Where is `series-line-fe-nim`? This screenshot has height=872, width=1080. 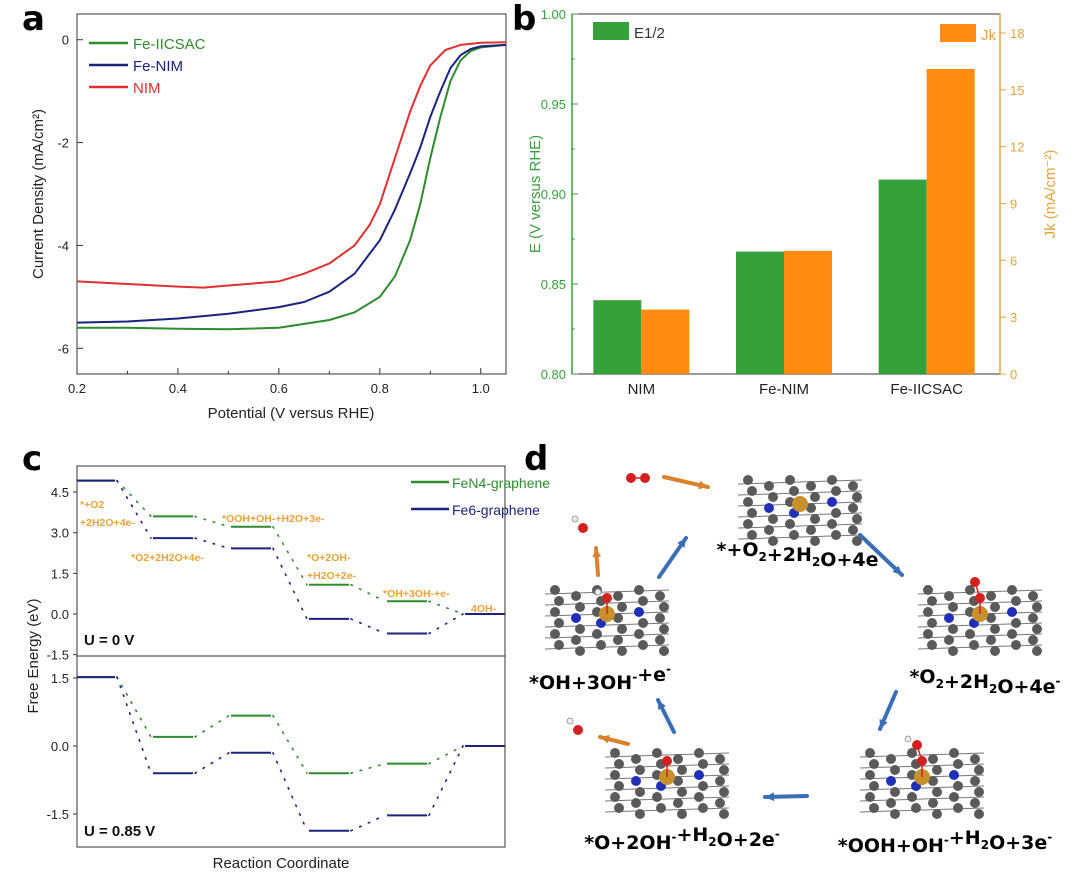 series-line-fe-nim is located at coordinates (291, 183).